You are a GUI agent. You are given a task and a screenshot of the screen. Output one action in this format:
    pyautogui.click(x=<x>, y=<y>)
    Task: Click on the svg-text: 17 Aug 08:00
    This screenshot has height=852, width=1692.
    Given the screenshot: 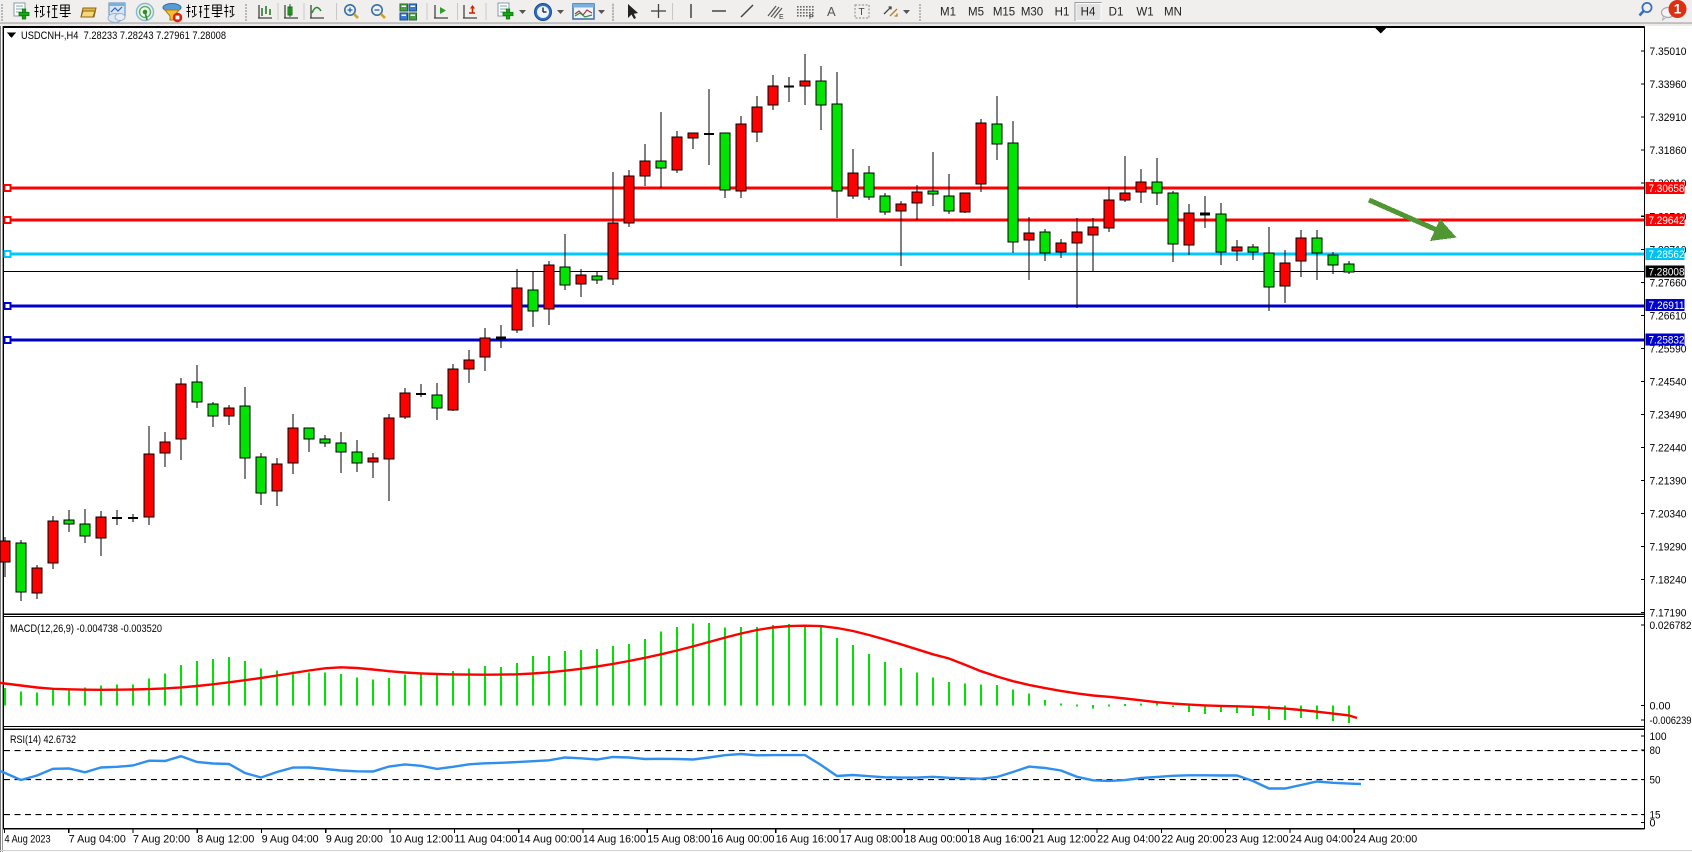 What is the action you would take?
    pyautogui.click(x=871, y=840)
    